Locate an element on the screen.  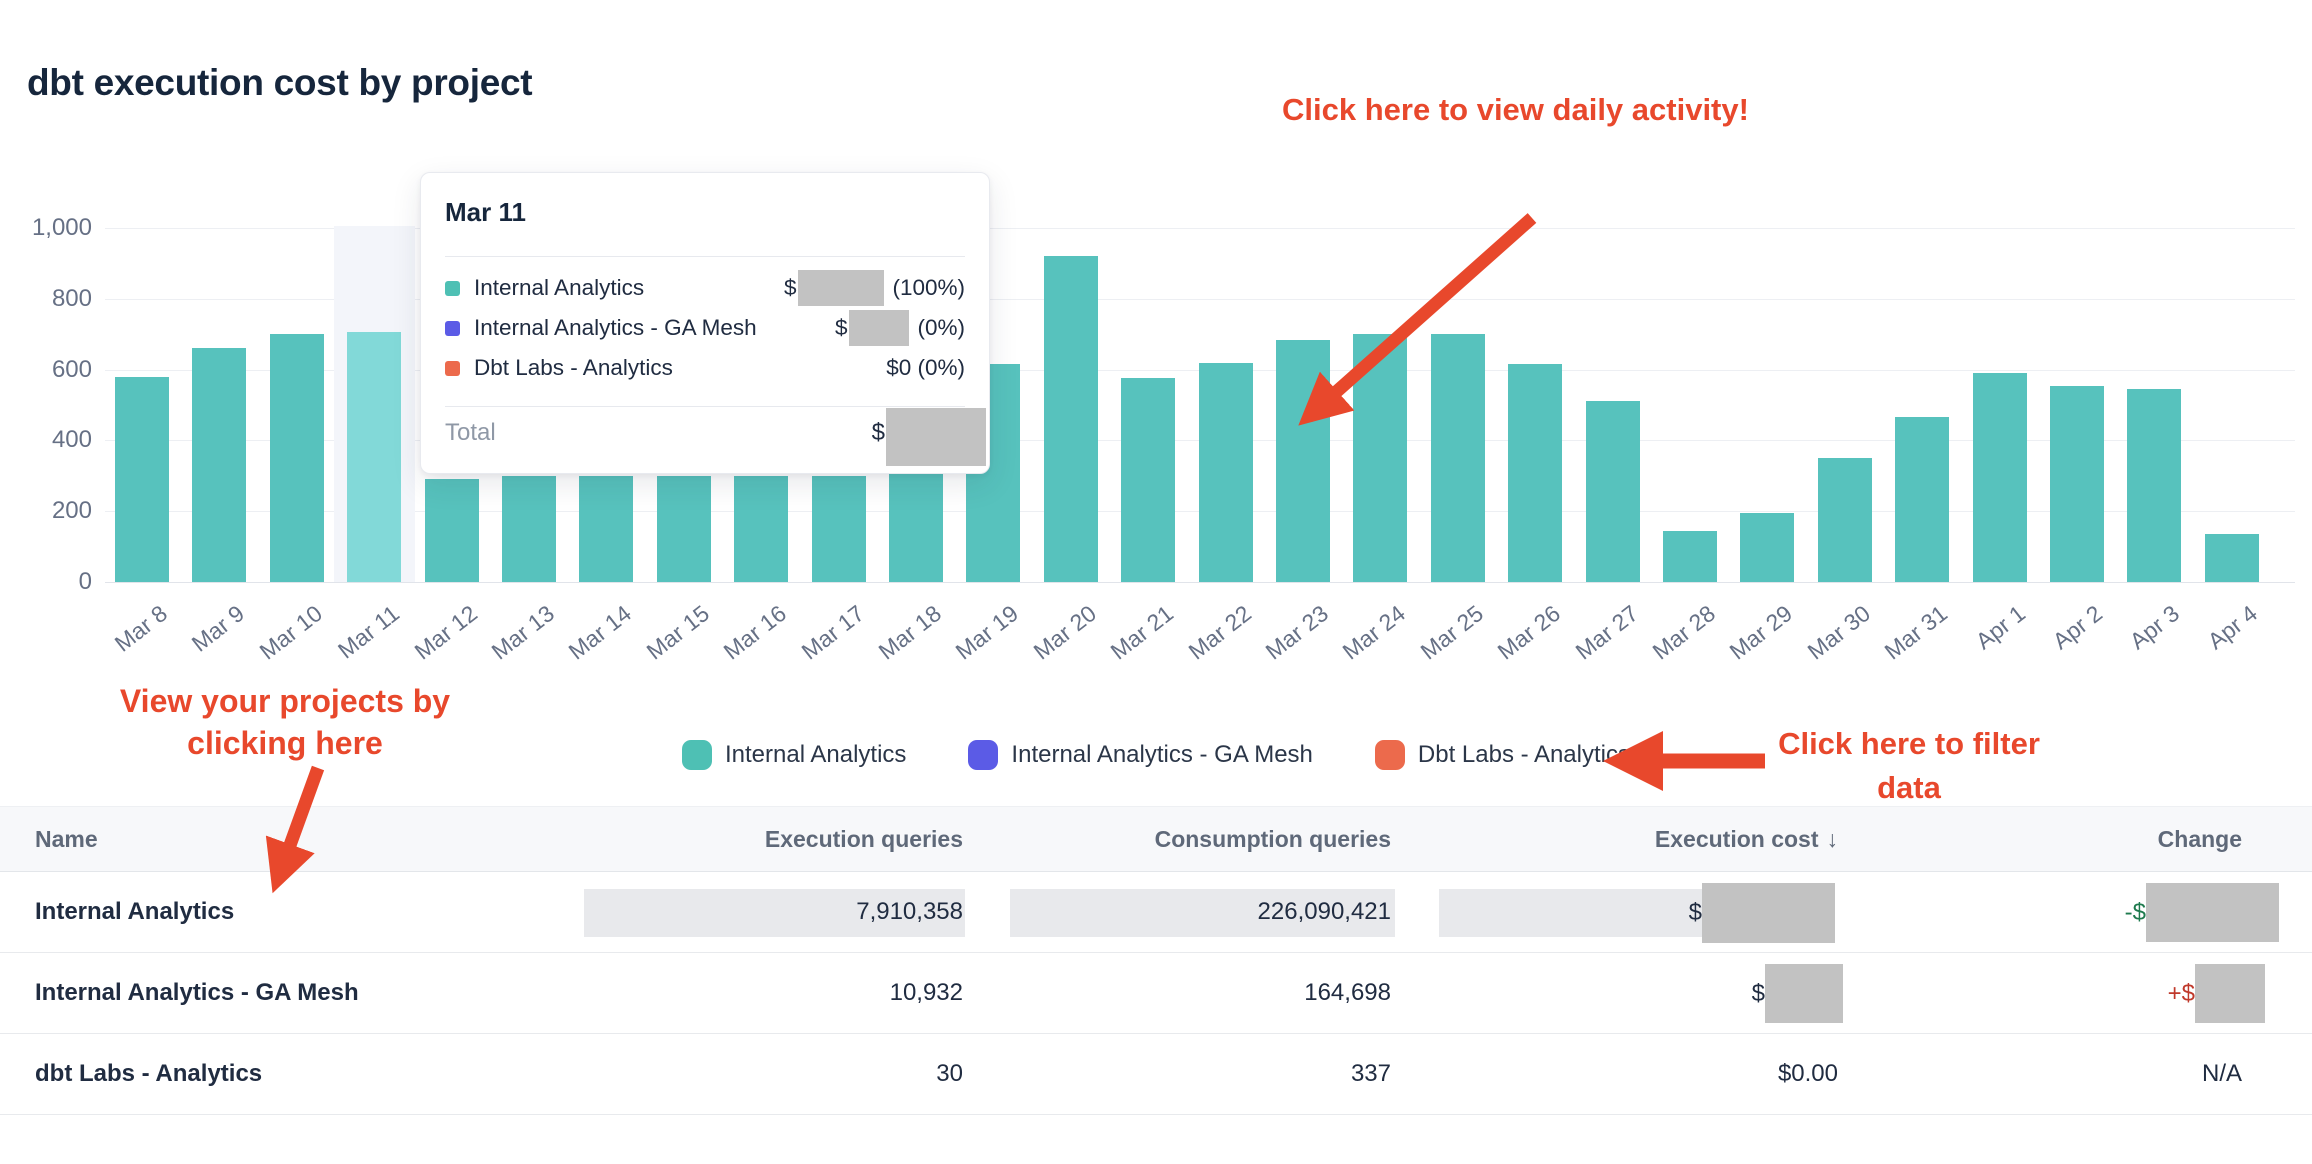
series-swatch-internal-analytics is located at coordinates (452, 288).